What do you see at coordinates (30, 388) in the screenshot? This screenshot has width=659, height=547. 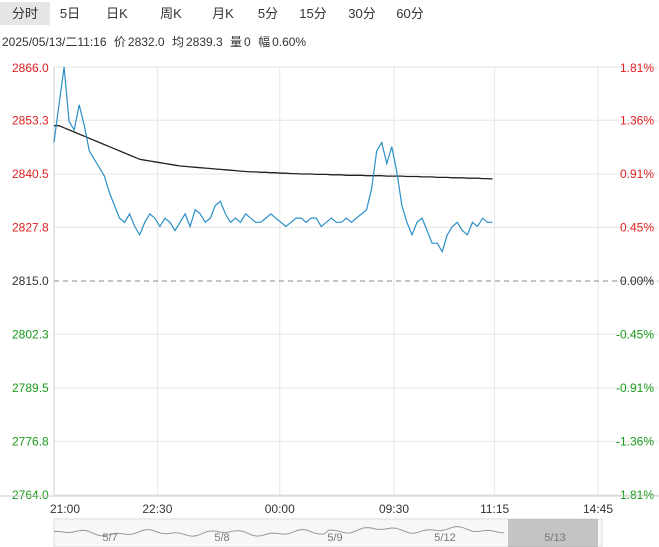 I see `y-price-label: 2789.5` at bounding box center [30, 388].